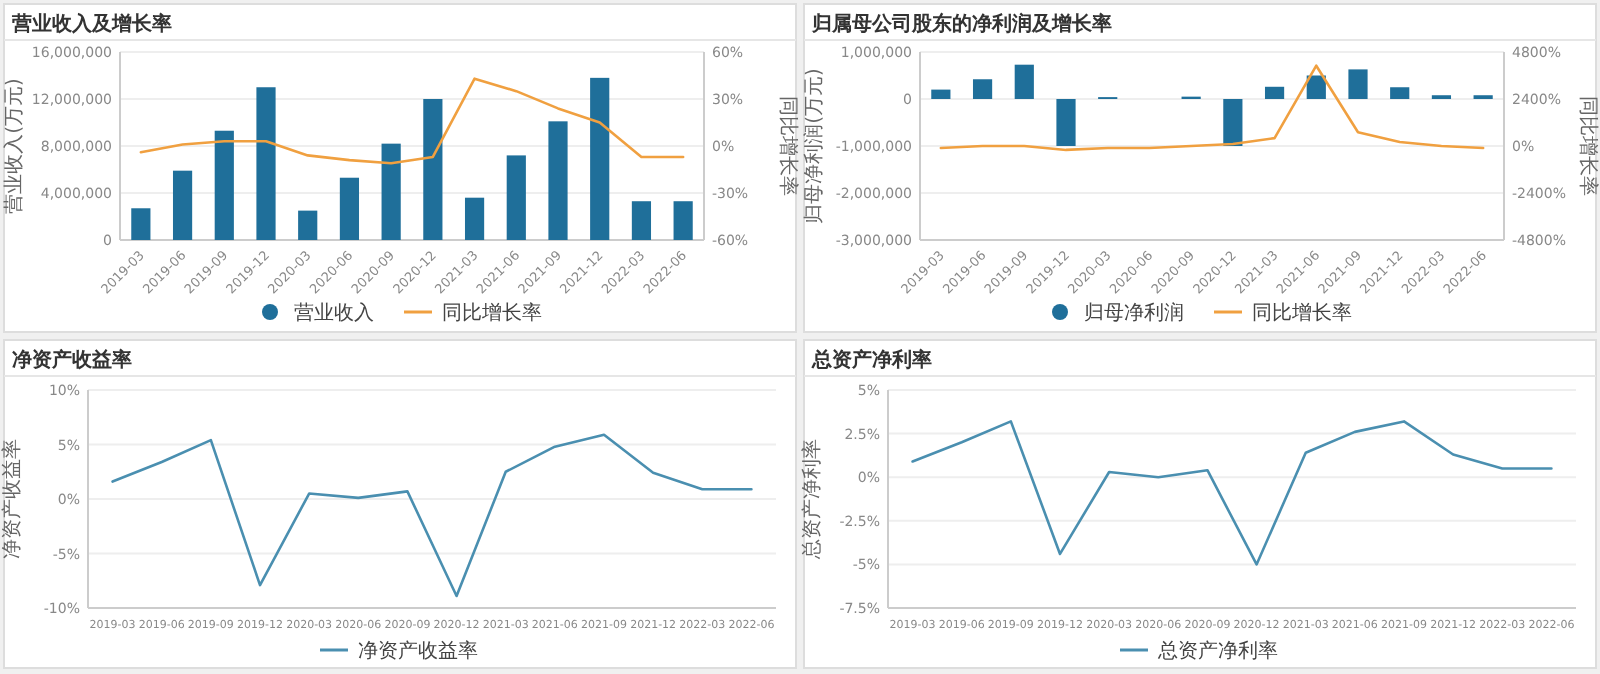 The image size is (1600, 674). Describe the element at coordinates (961, 24) in the screenshot. I see `chart-title: 归属母公司股东的净利润及增长率` at that location.